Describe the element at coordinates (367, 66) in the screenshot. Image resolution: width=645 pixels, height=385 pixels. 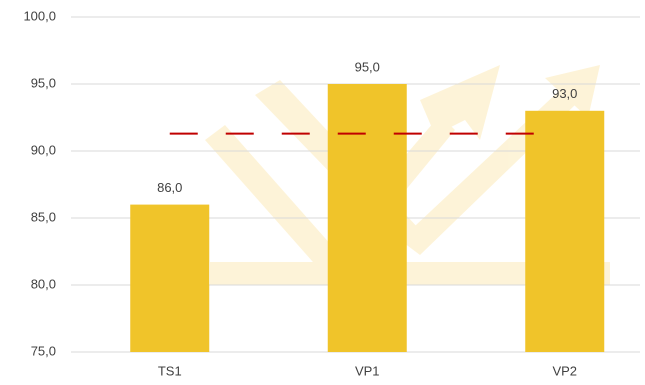
I see `value-label: 95,0` at that location.